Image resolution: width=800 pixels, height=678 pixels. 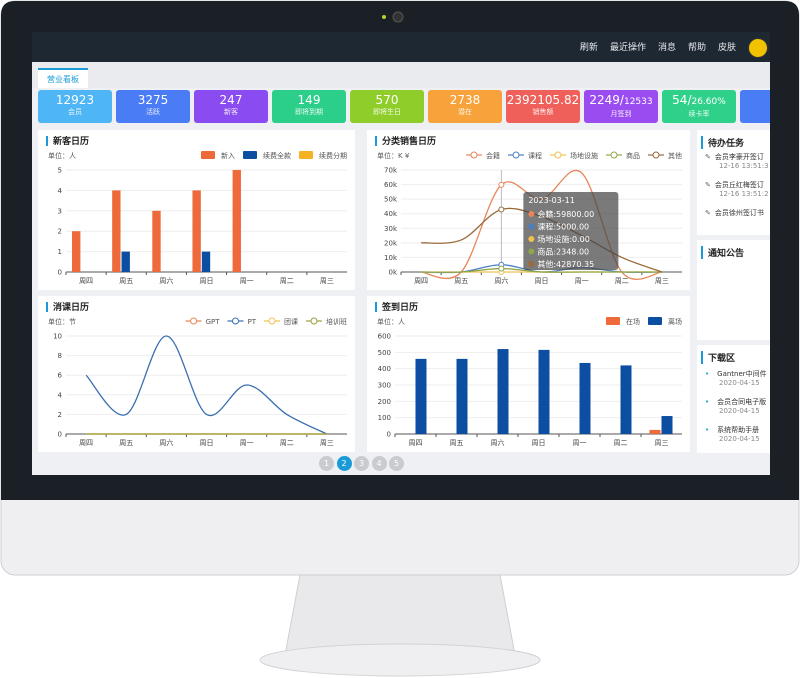 I want to click on y-tick-label: 0, so click(x=60, y=435).